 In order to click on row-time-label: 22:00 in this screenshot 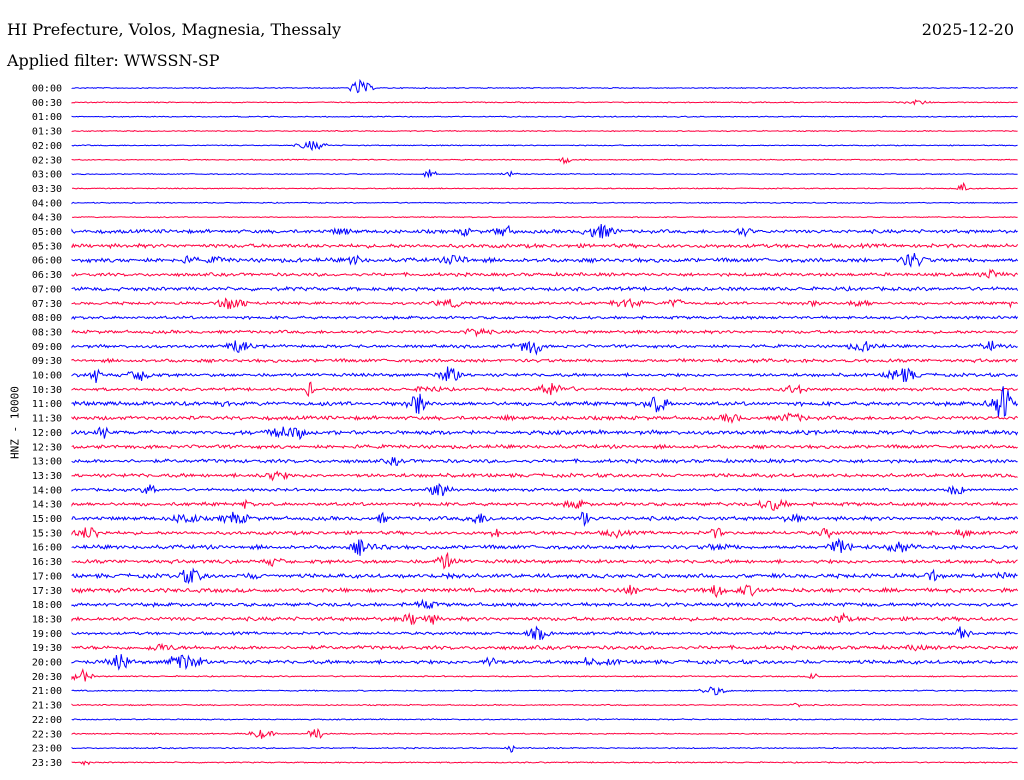, I will do `click(47, 720)`.